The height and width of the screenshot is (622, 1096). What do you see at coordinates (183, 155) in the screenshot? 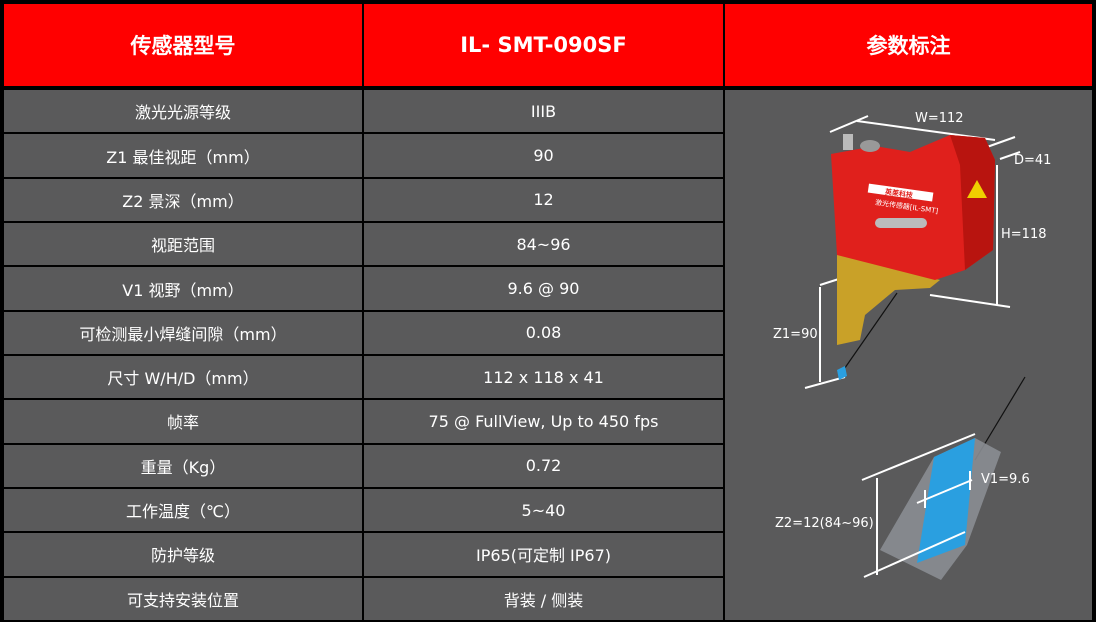
I see `row-label: Z1 最佳视距（mm）` at bounding box center [183, 155].